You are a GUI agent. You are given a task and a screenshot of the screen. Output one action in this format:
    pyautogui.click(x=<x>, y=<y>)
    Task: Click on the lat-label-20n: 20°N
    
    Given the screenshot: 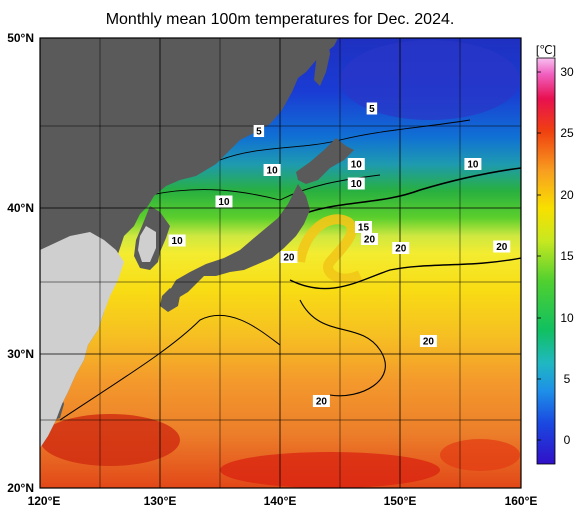 What is the action you would take?
    pyautogui.click(x=20, y=488)
    